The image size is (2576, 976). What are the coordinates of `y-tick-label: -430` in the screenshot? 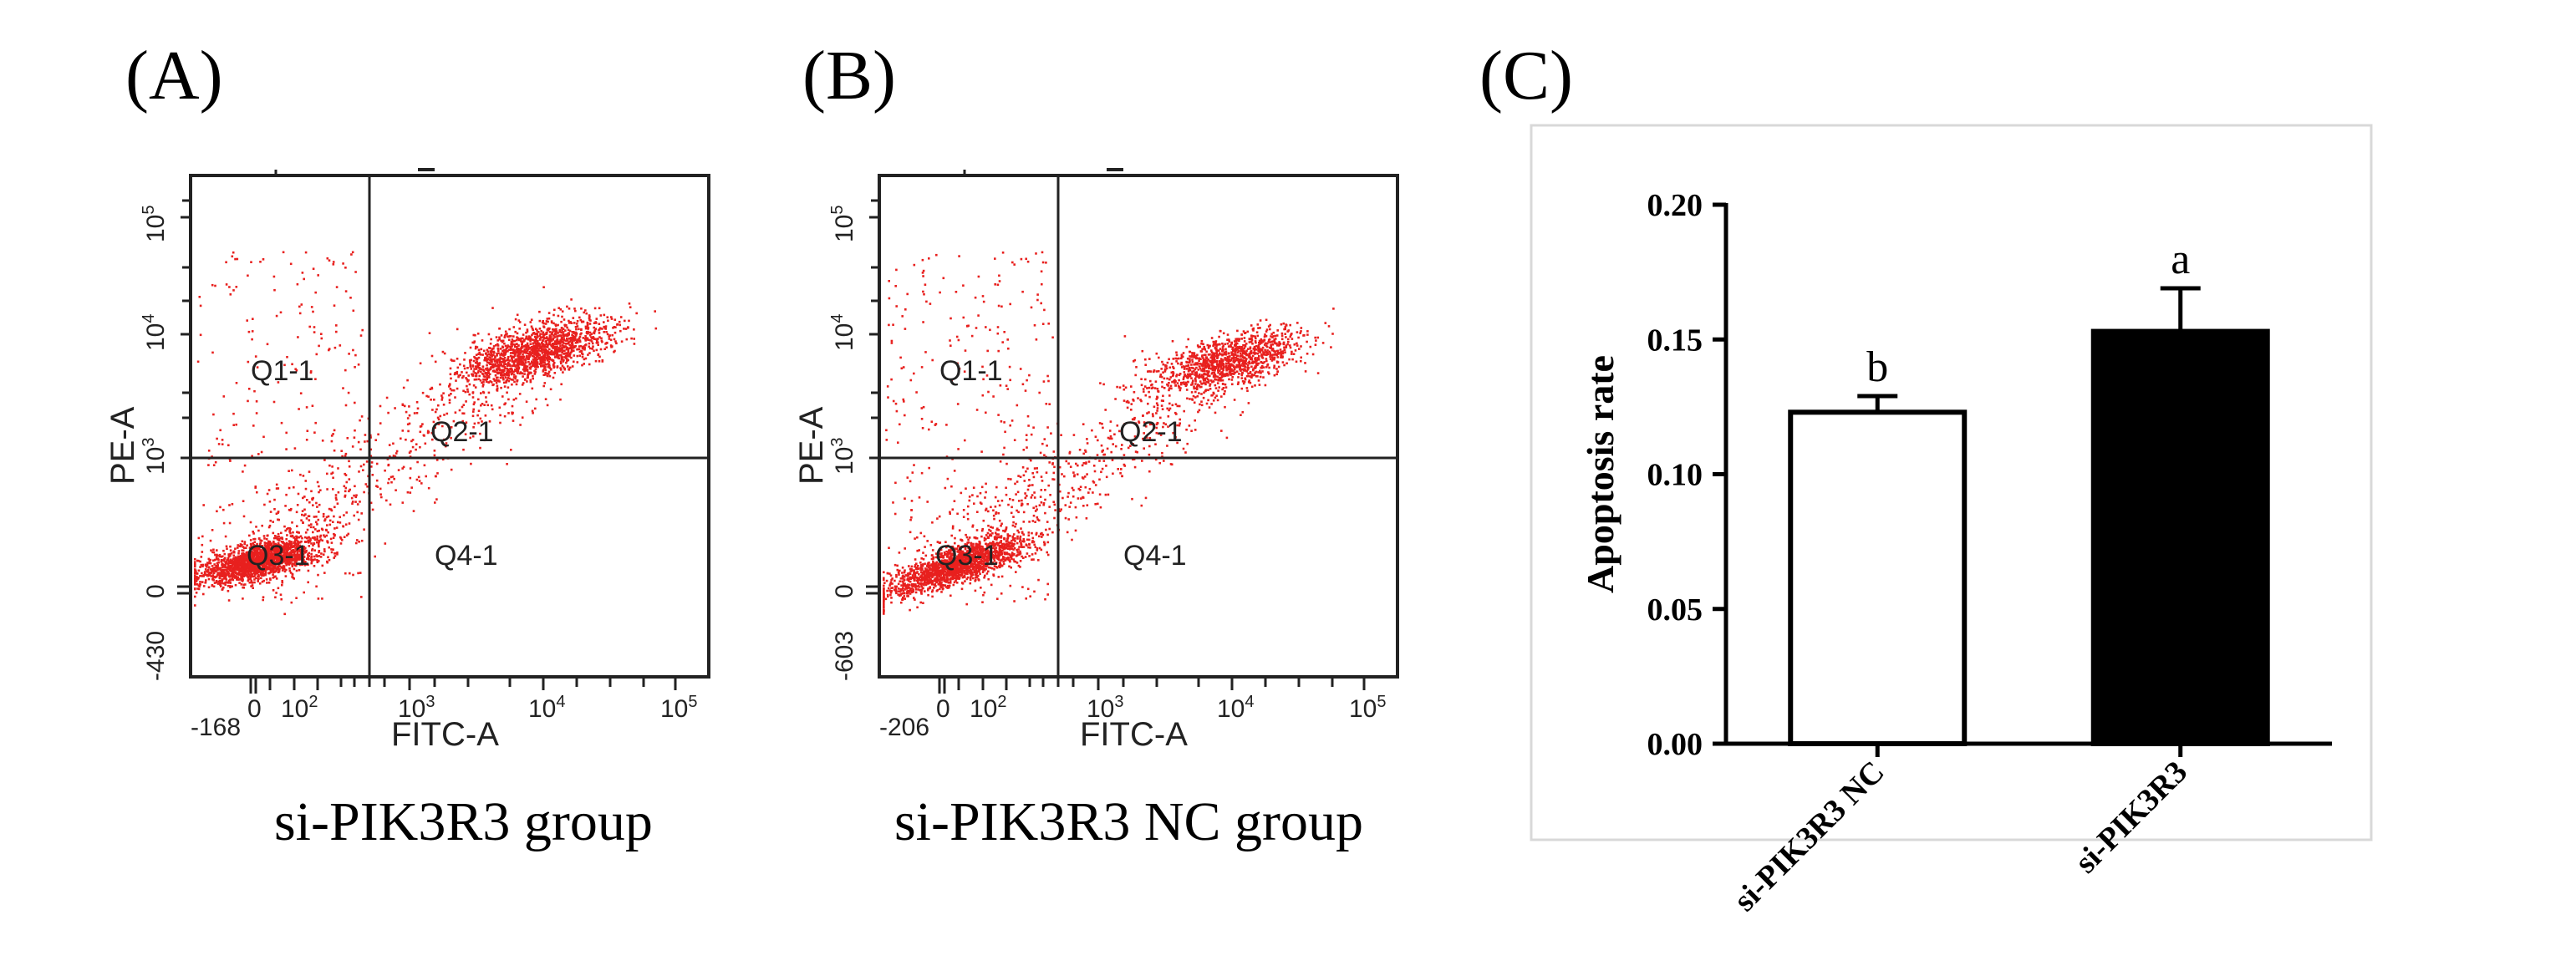 It's located at (156, 656).